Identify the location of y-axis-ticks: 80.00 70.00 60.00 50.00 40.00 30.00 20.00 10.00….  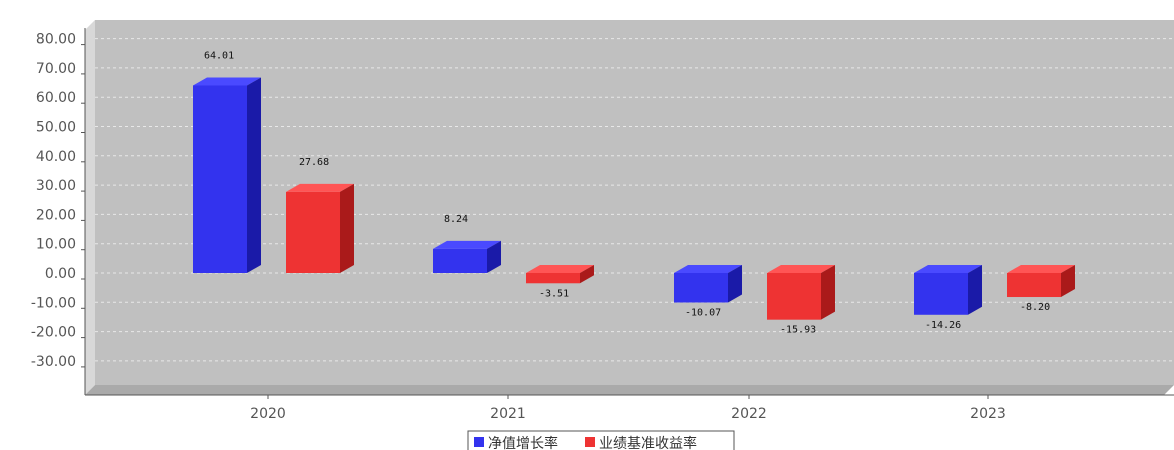
(58, 201).